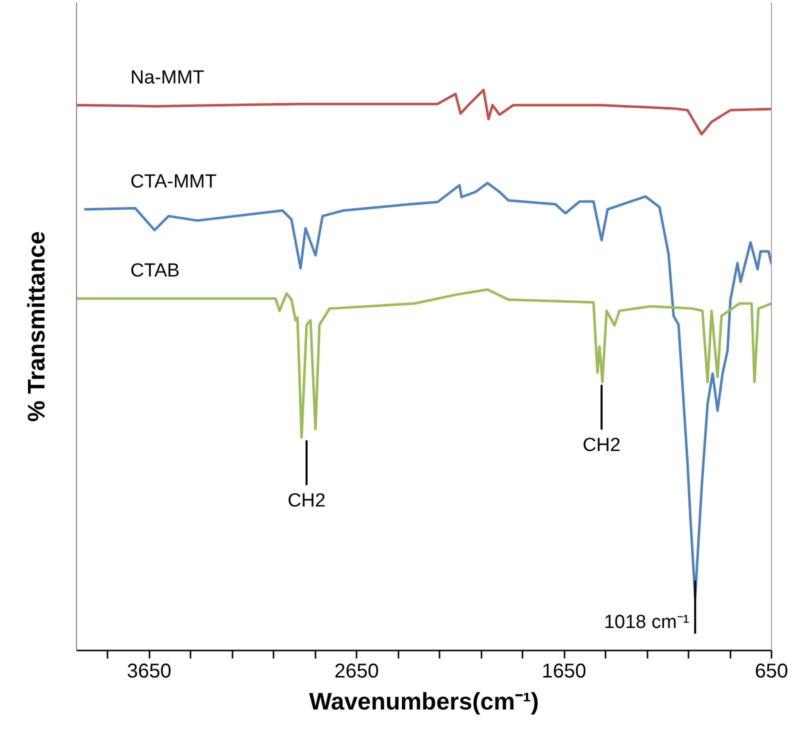  Describe the element at coordinates (647, 622) in the screenshot. I see `annotation: 1018 cm⁻¹` at that location.